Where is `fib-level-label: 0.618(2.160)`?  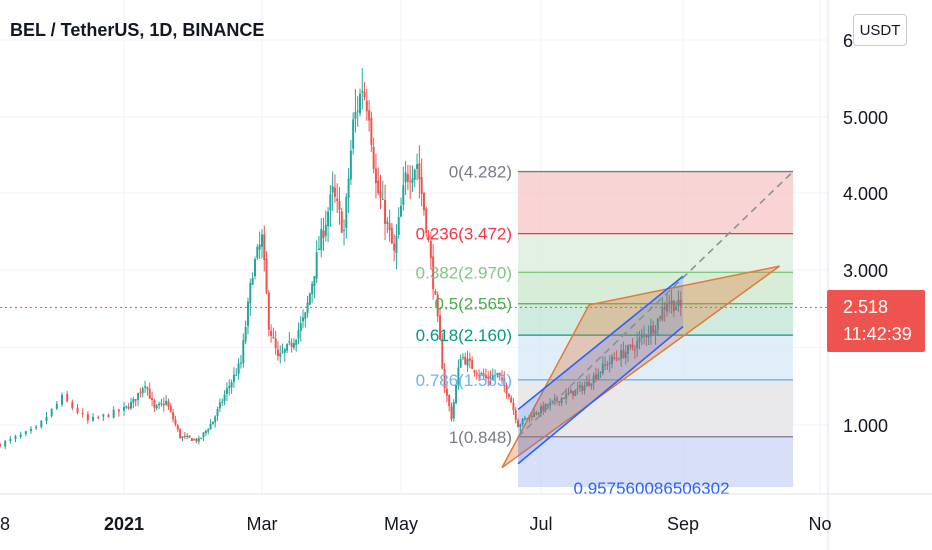 fib-level-label: 0.618(2.160) is located at coordinates (464, 335).